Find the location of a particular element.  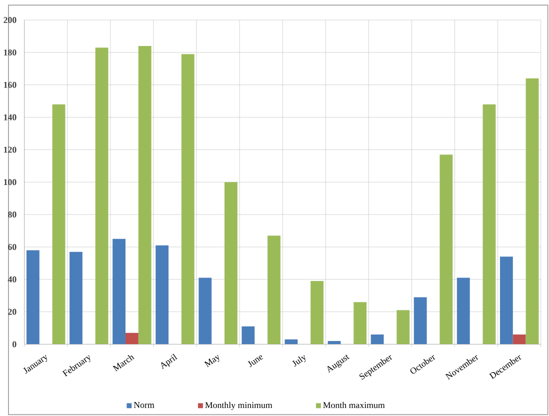

y-tick-label: 160 is located at coordinates (10, 85).